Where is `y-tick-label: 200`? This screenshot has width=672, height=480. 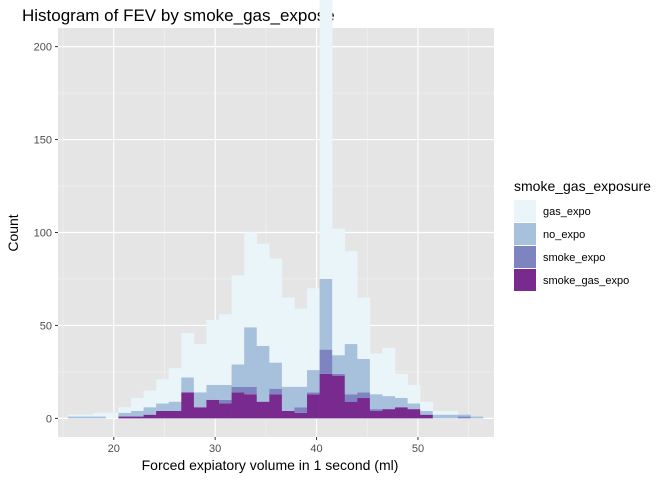 y-tick-label: 200 is located at coordinates (43, 48).